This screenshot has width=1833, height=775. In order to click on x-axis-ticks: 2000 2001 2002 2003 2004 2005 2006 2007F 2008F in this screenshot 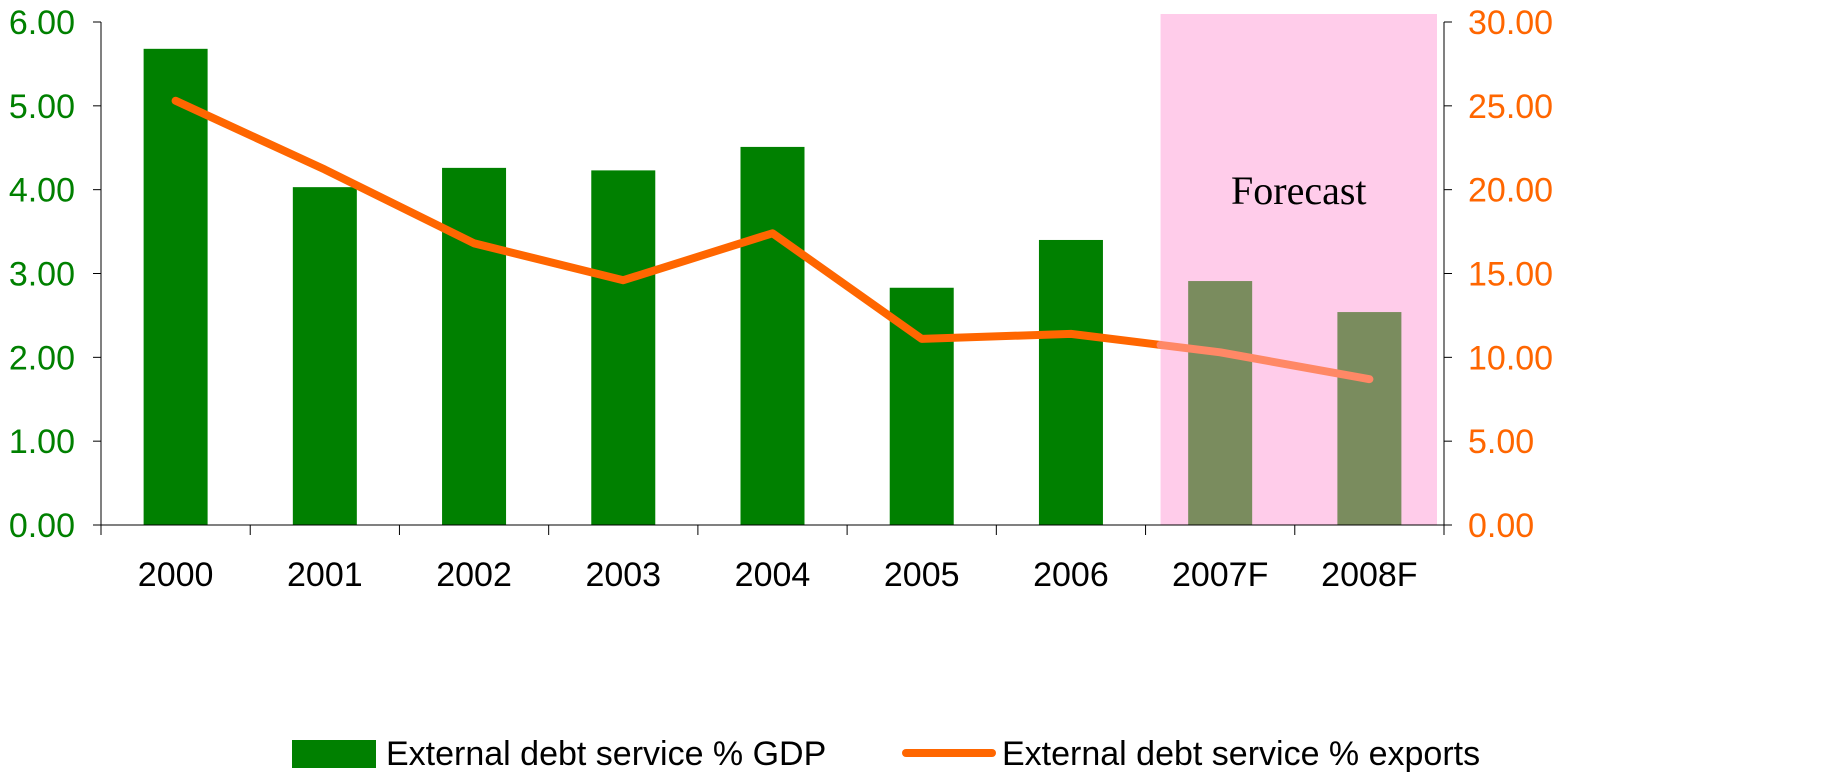, I will do `click(778, 575)`.